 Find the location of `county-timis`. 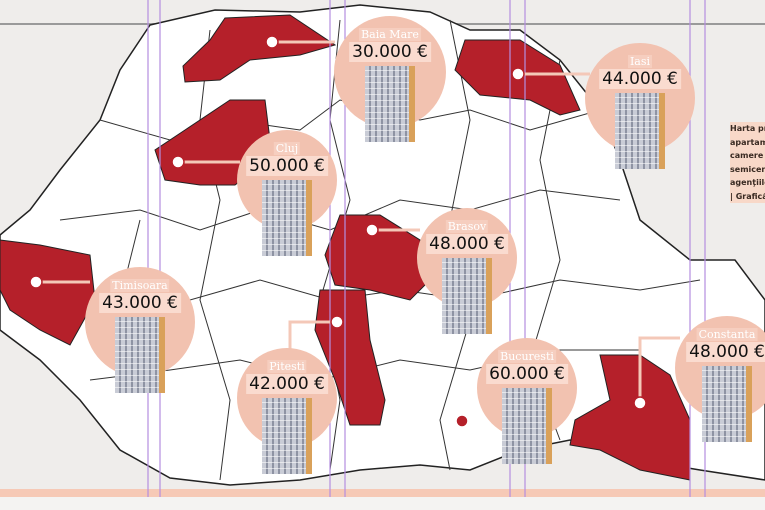

county-timis is located at coordinates (48, 292).